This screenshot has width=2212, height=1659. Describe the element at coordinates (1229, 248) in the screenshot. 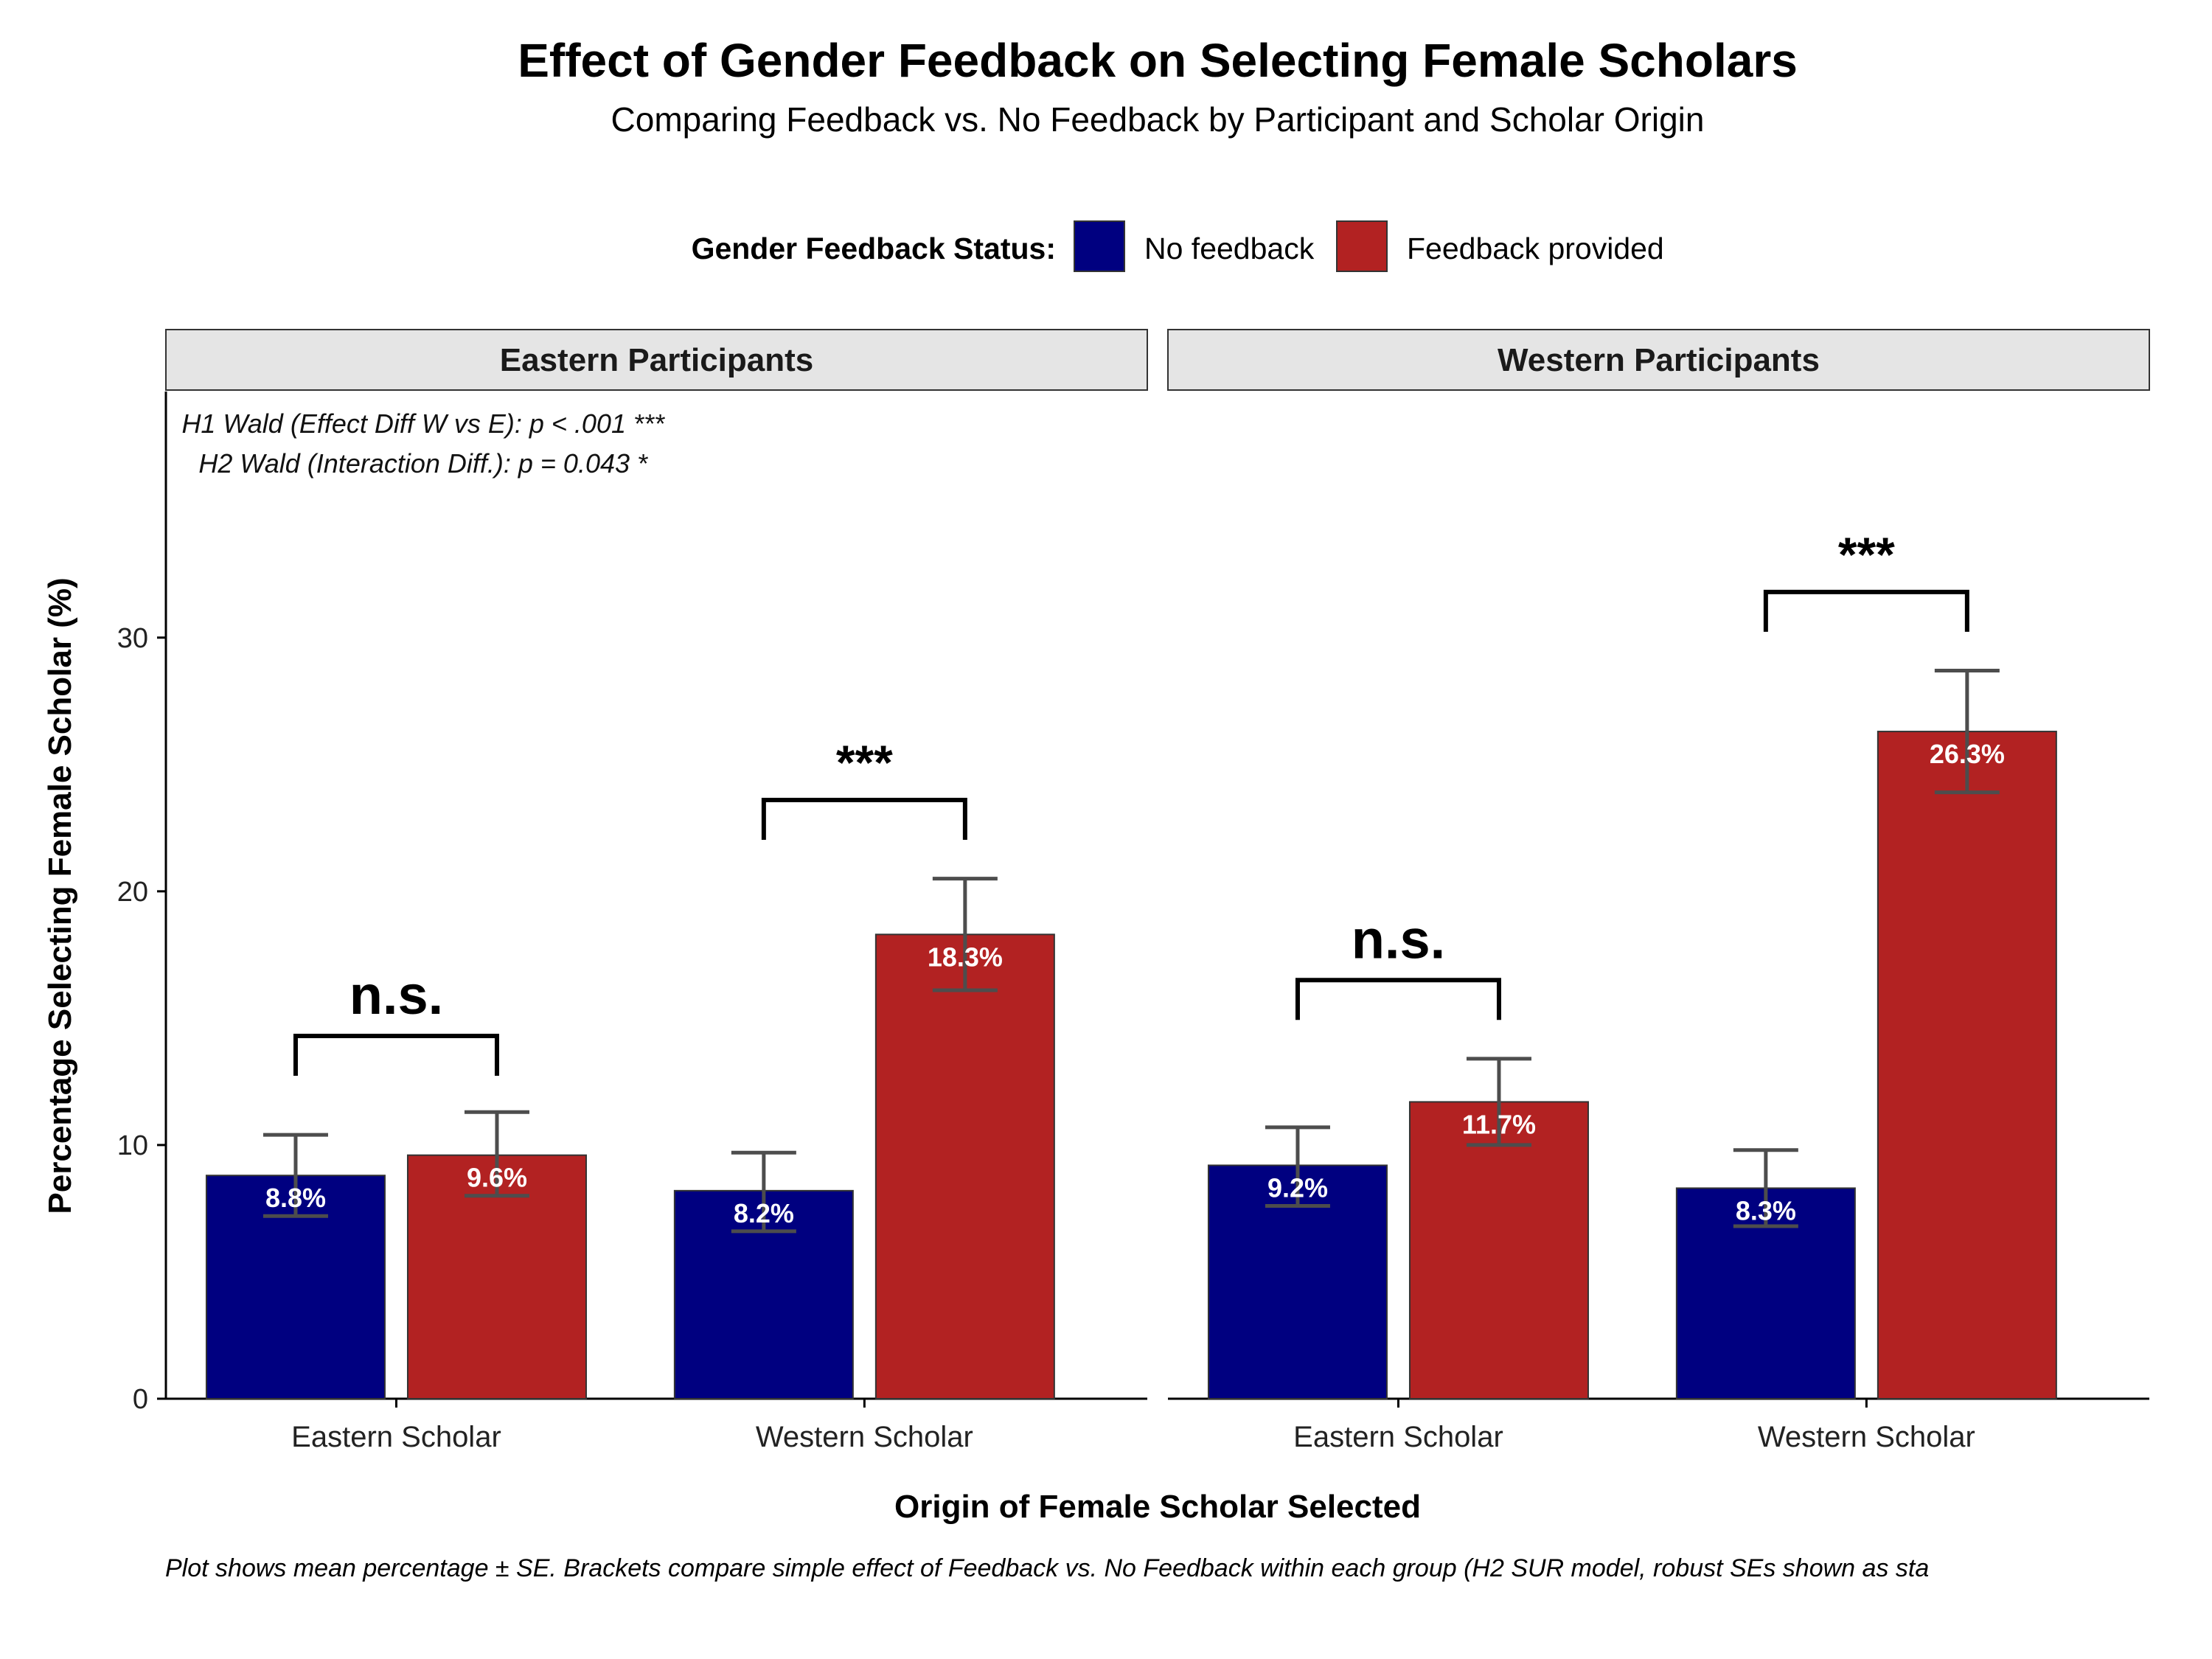

I see `legend-label-no-feedback: No feedback` at that location.